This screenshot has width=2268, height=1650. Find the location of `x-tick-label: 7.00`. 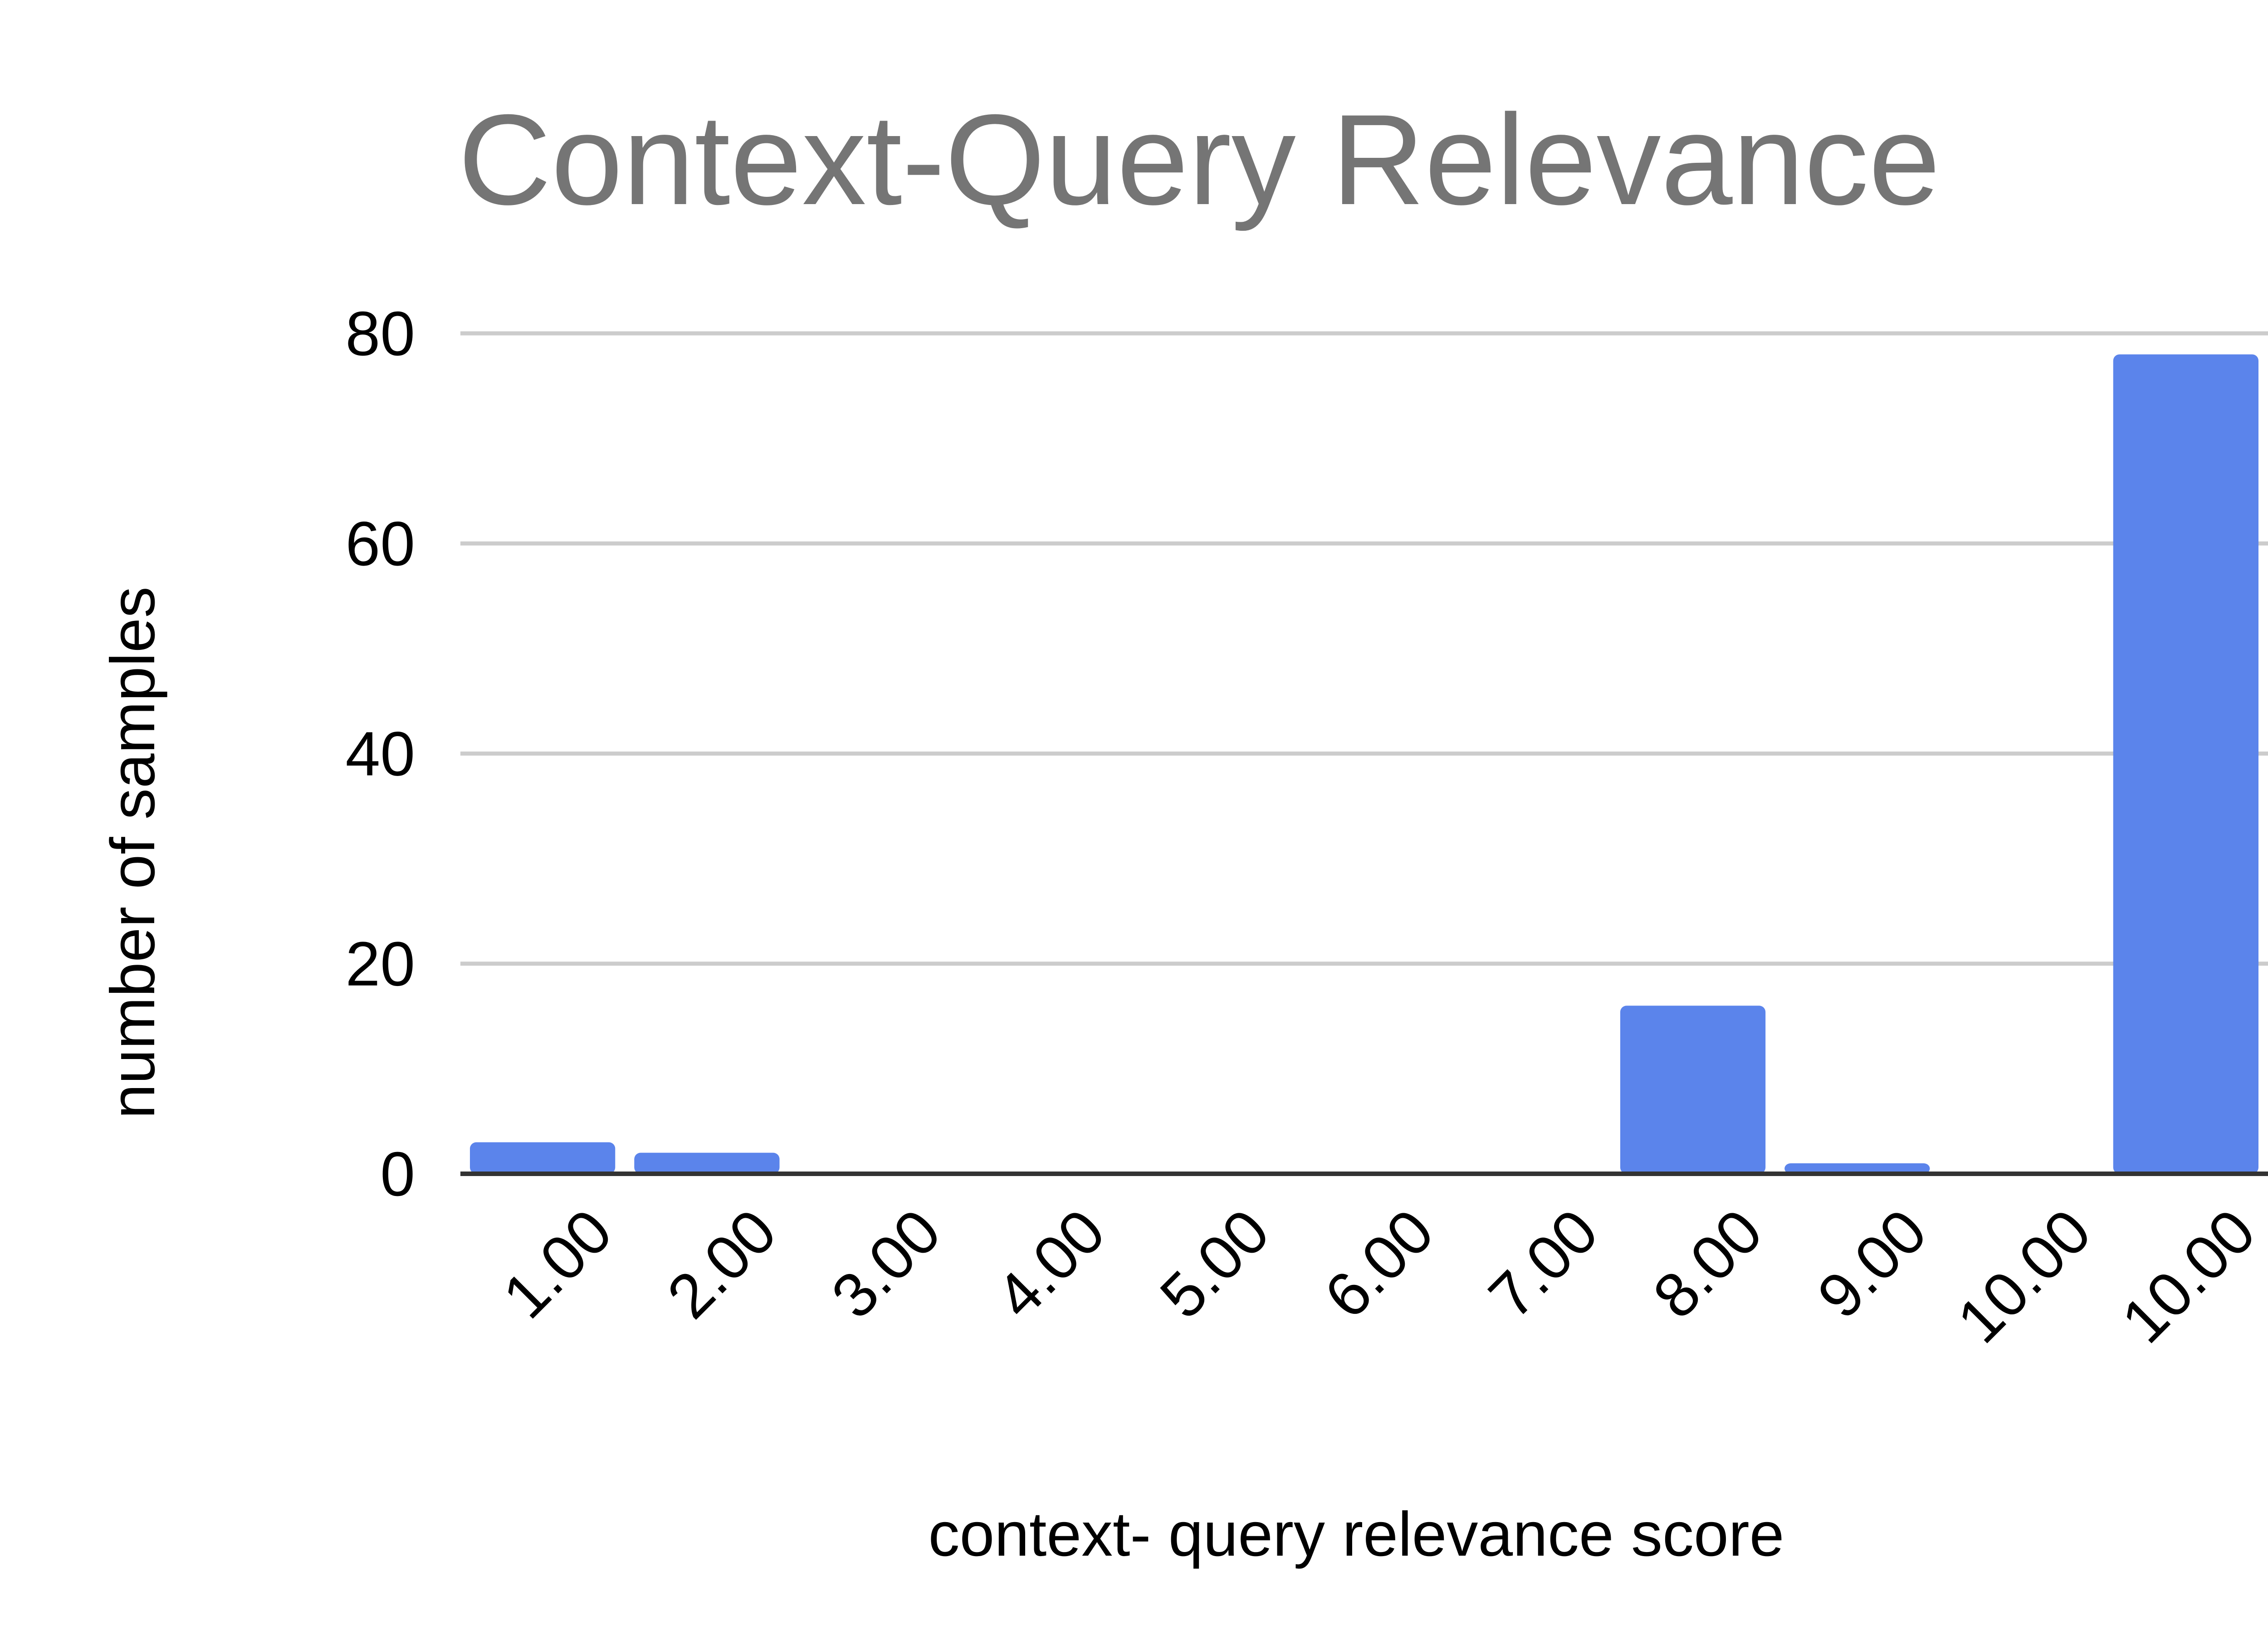

x-tick-label: 7.00 is located at coordinates (1544, 1264).